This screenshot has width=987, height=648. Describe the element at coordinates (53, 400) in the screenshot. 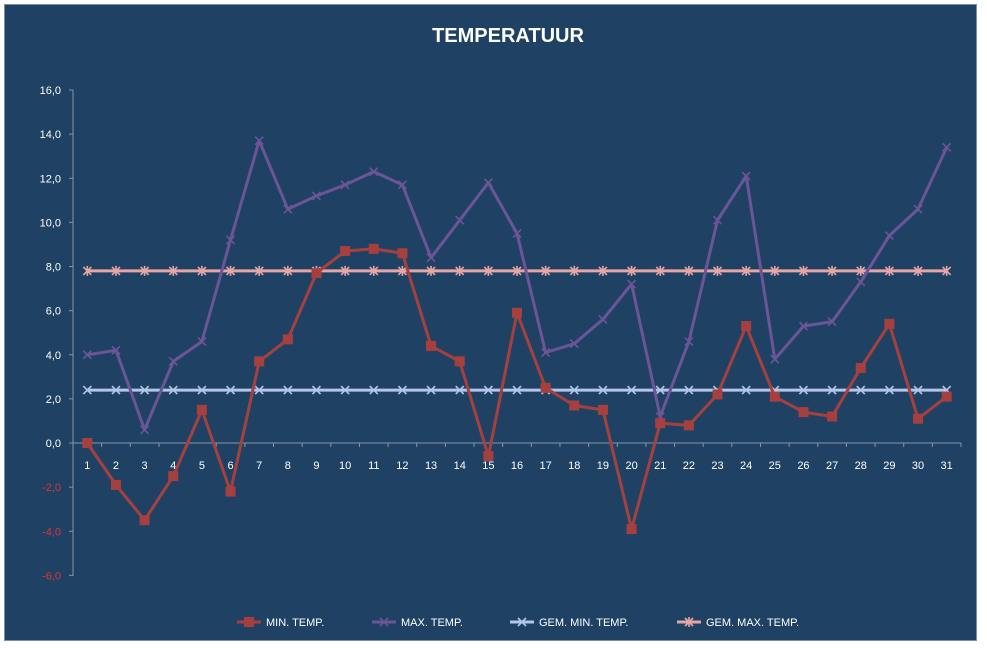

I see `y-tick-label: 2,0` at that location.